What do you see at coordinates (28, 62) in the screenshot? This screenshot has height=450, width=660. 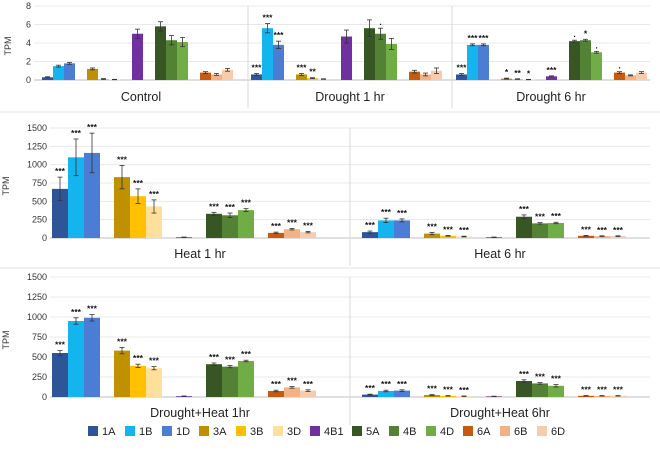 I see `y-tick-label: 2` at bounding box center [28, 62].